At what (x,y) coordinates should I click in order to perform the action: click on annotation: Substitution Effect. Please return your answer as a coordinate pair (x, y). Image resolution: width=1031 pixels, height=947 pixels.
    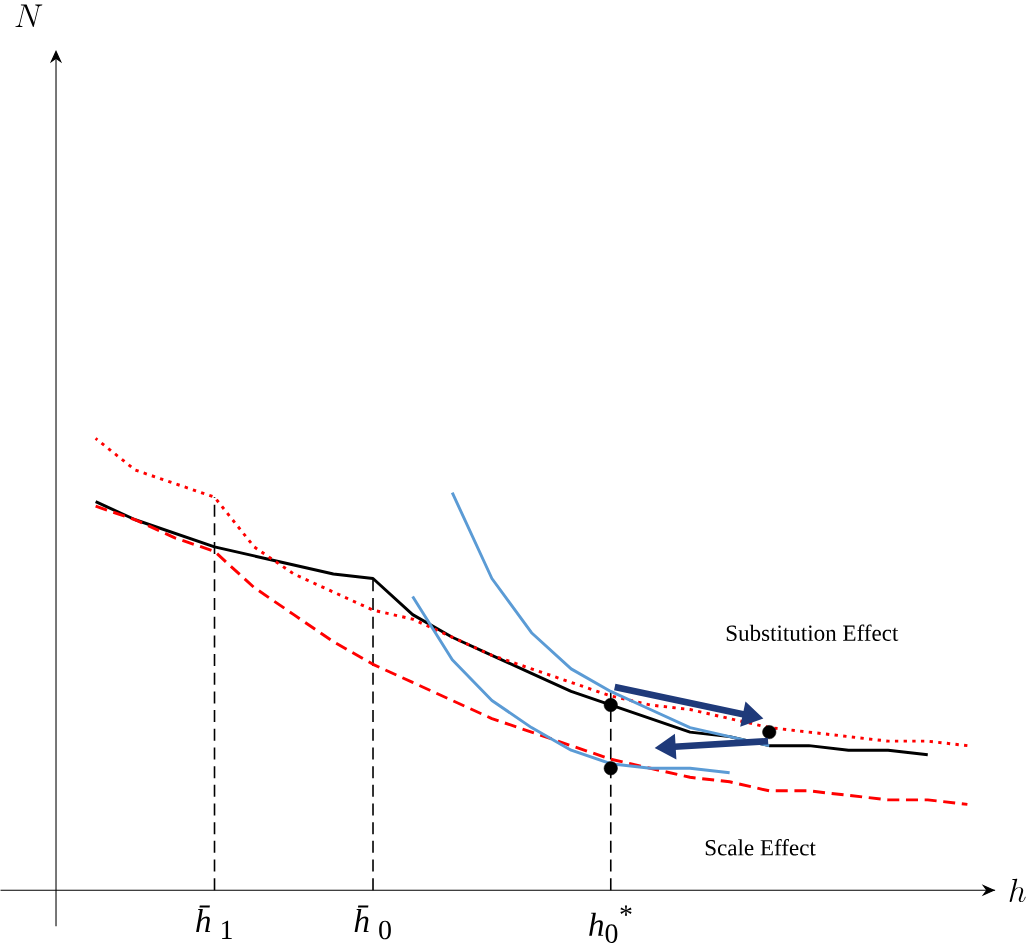
    Looking at the image, I should click on (812, 632).